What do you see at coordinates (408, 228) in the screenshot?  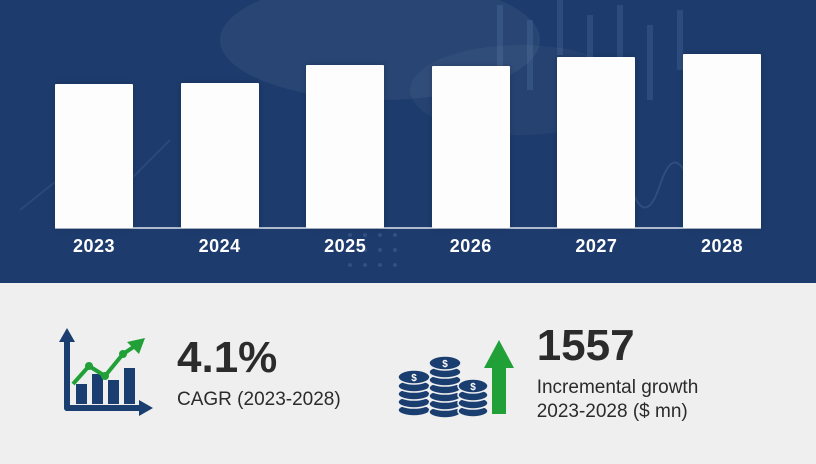 I see `chart-baseline` at bounding box center [408, 228].